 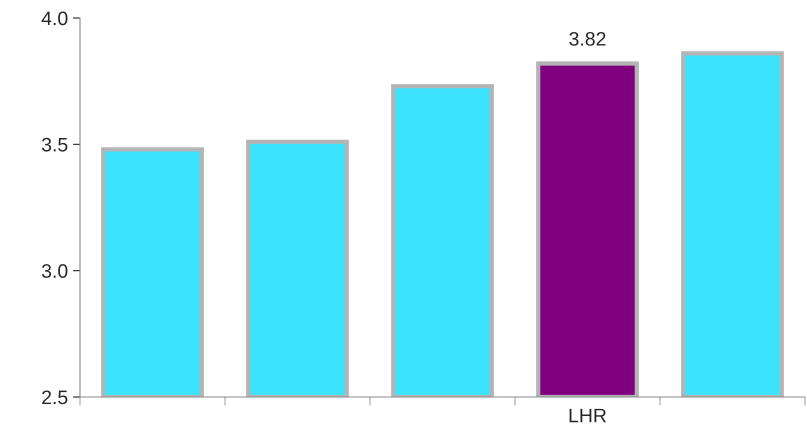 What do you see at coordinates (55, 18) in the screenshot?
I see `y-tick-label: 4.0` at bounding box center [55, 18].